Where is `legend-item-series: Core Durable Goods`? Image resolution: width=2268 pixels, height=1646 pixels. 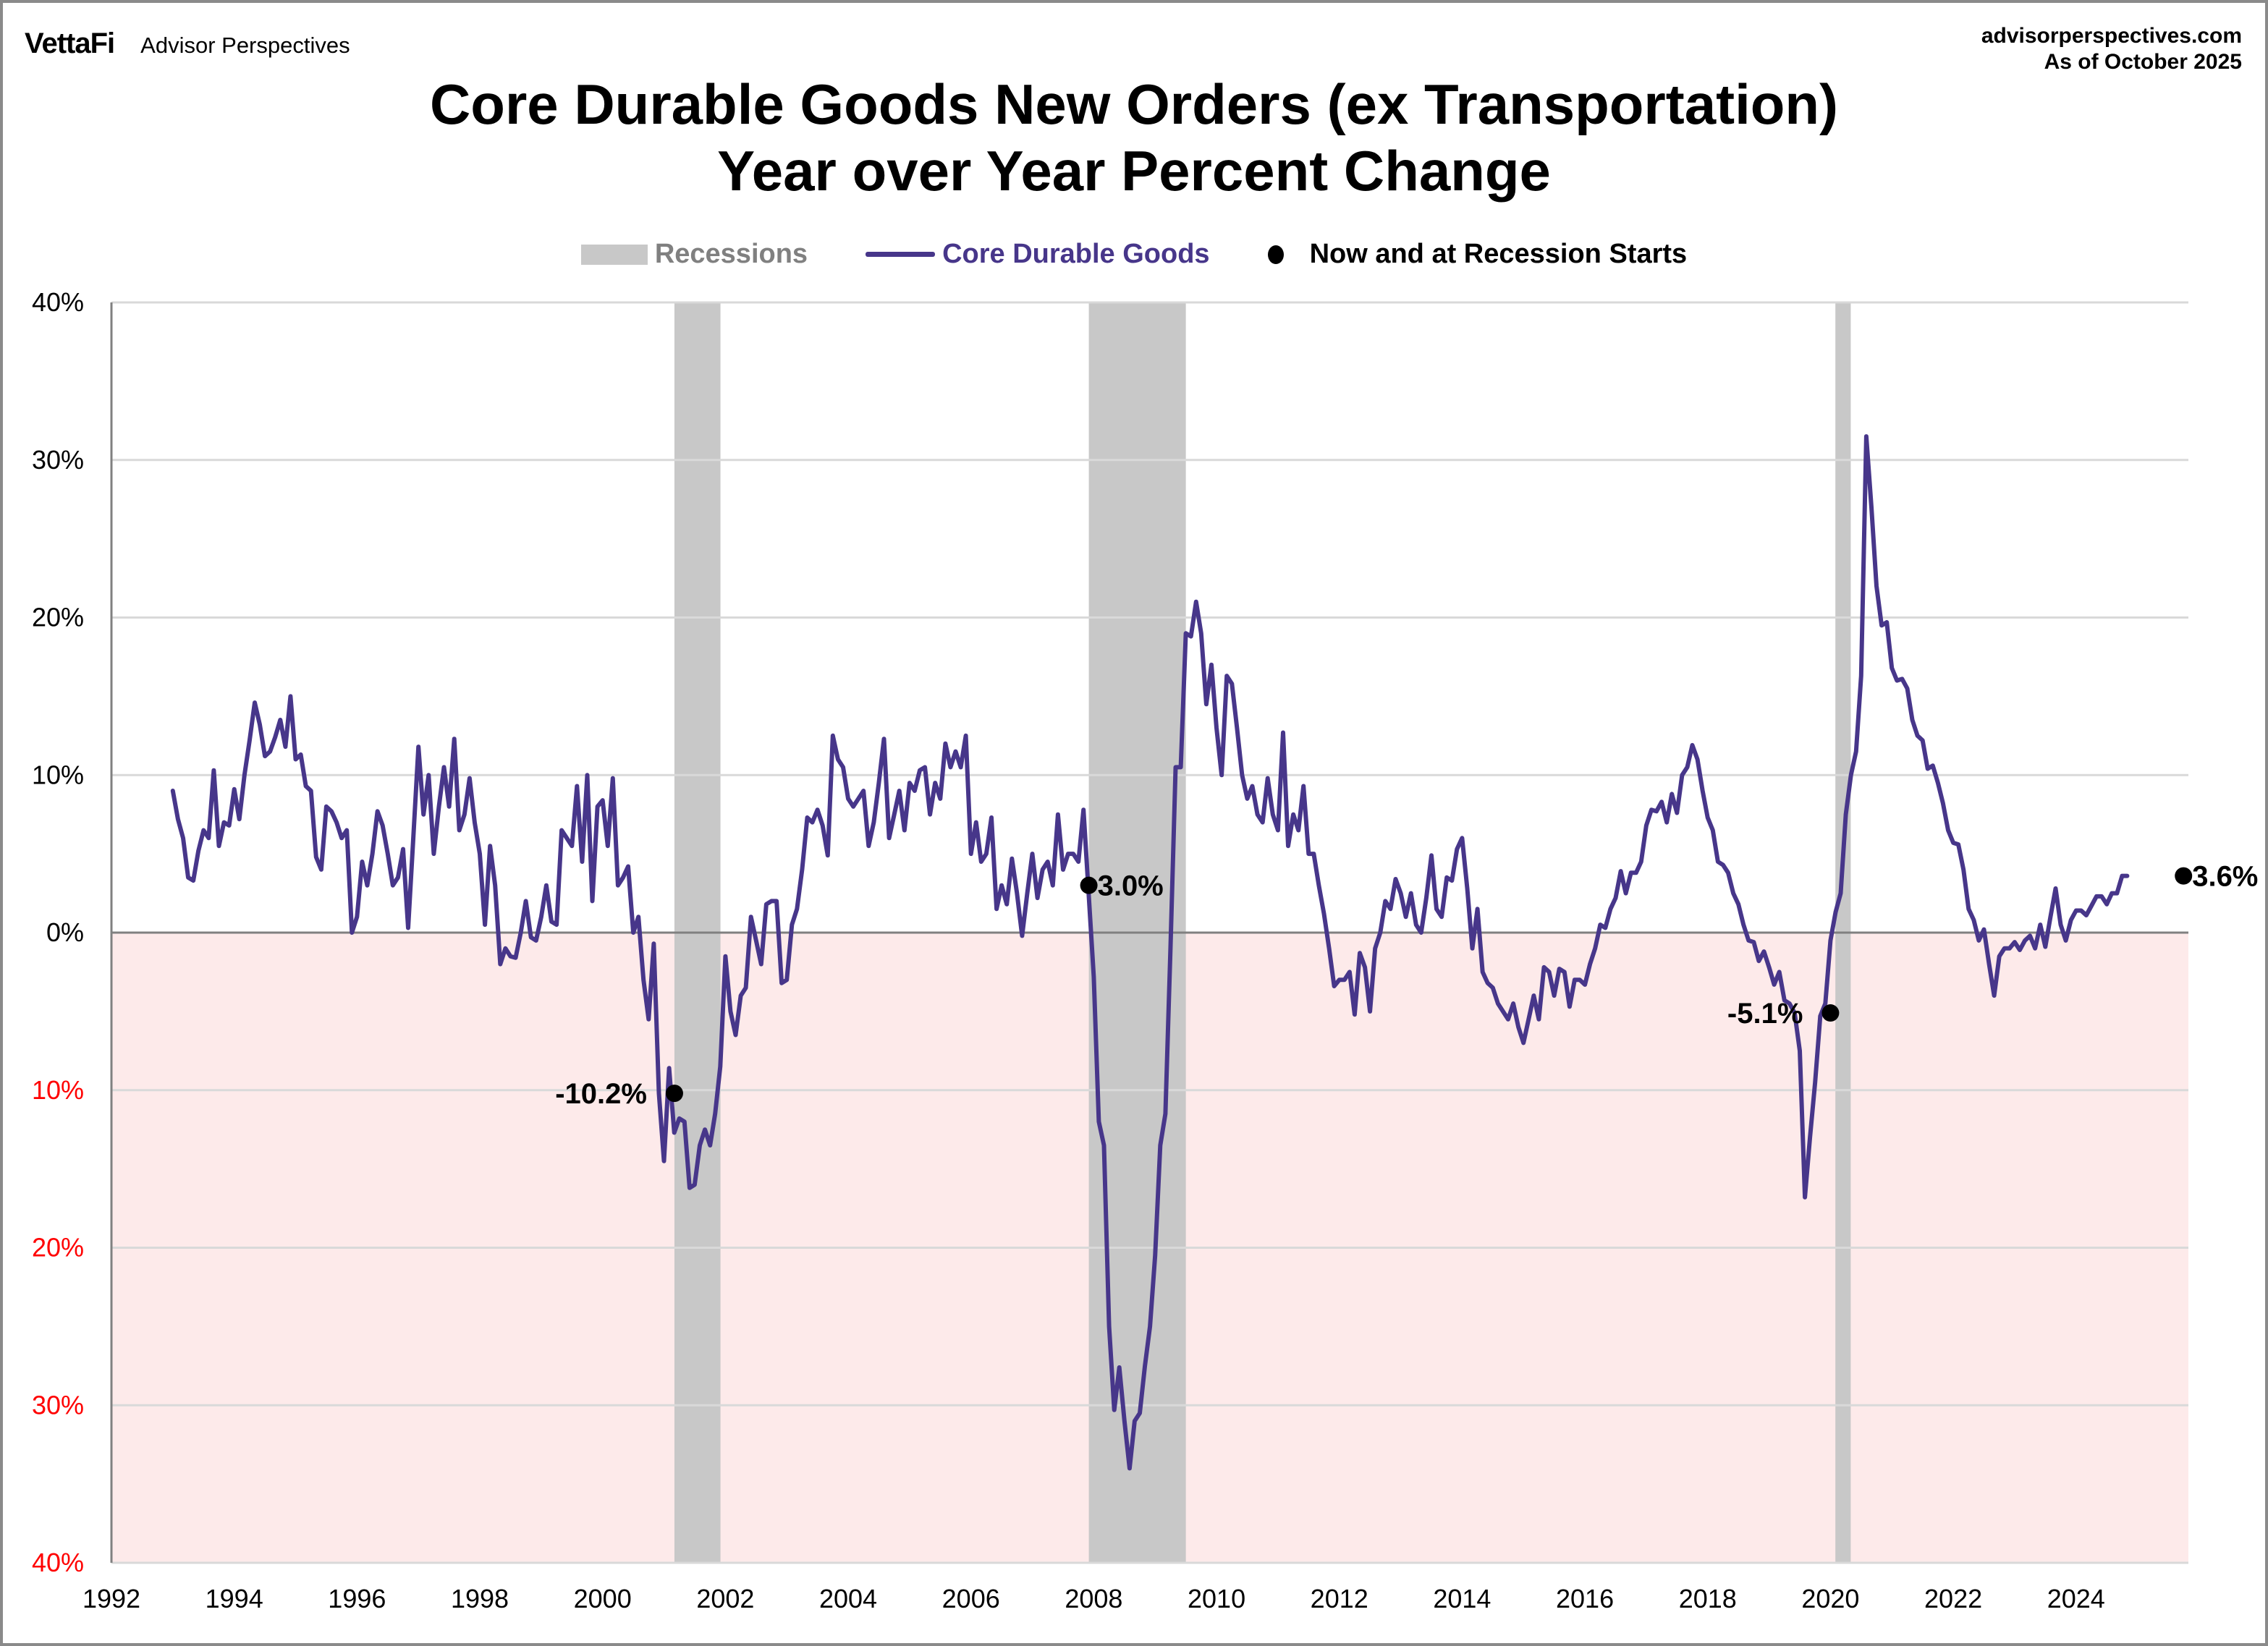
legend-item-series: Core Durable Goods is located at coordinates (1038, 255).